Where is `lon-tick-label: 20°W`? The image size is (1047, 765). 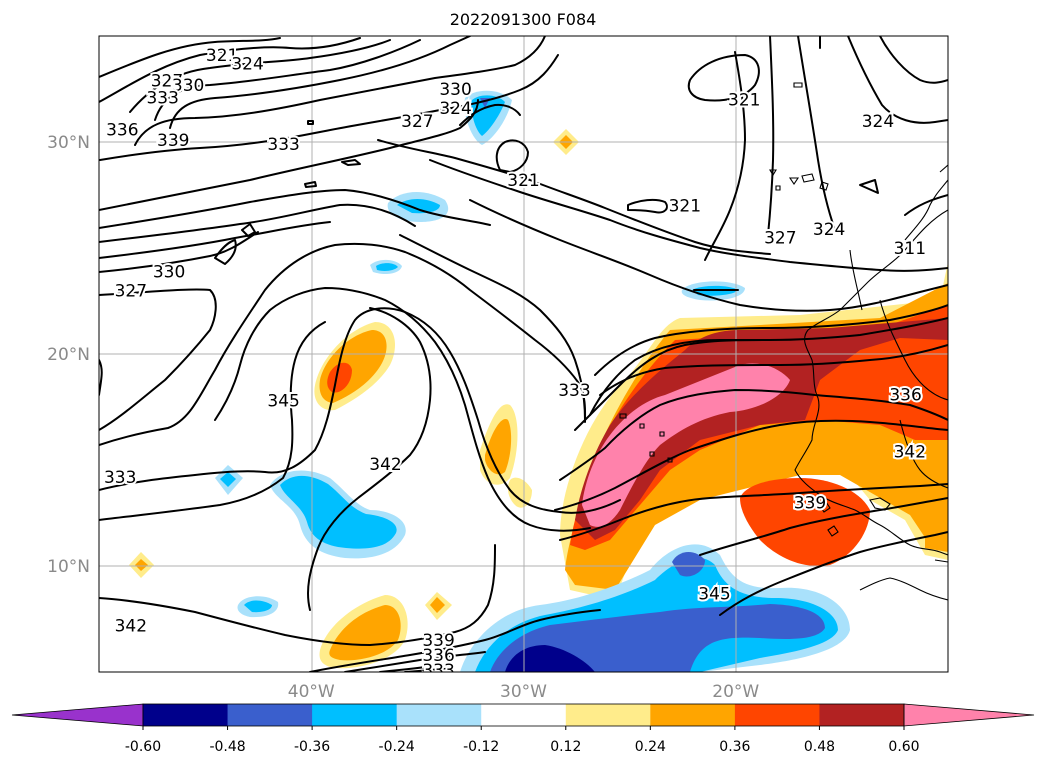
lon-tick-label: 20°W is located at coordinates (735, 692).